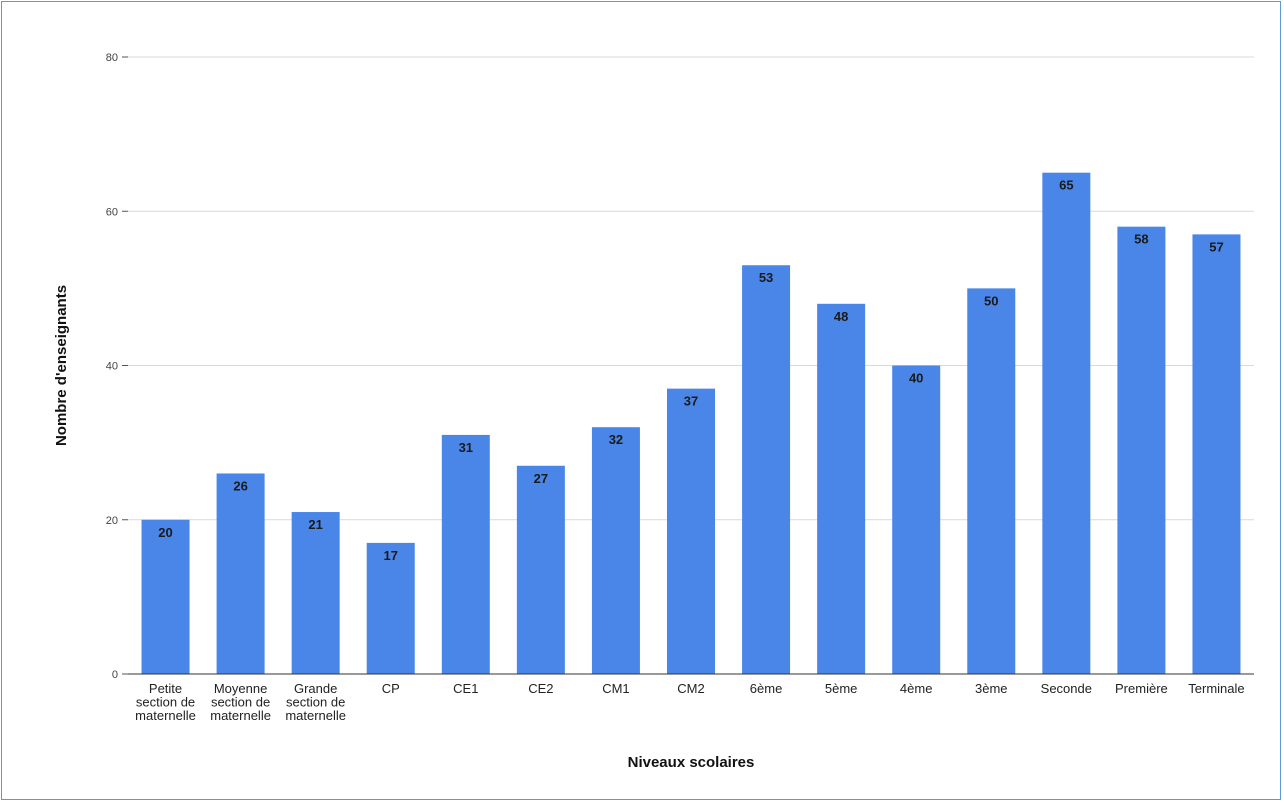  Describe the element at coordinates (240, 688) in the screenshot. I see `x-tick-label-line: Moyenne` at that location.